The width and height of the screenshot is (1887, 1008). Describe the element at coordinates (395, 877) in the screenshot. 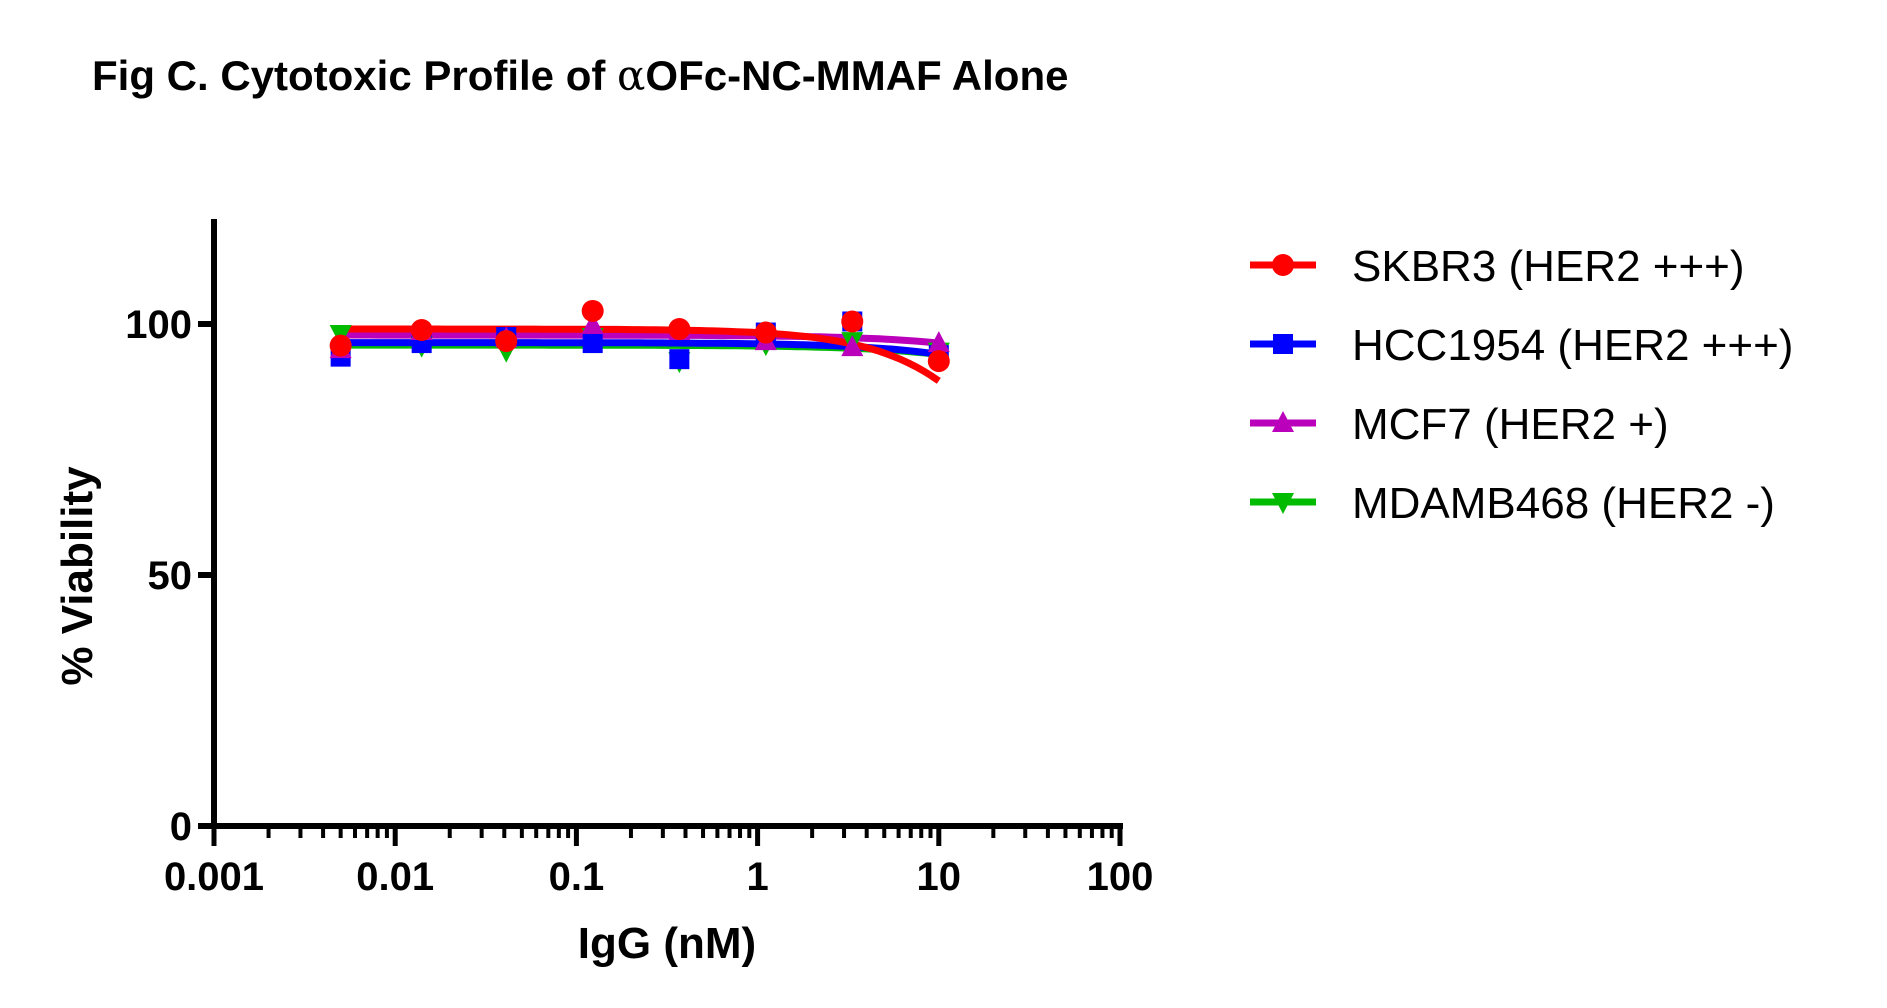

I see `x-tick-label: 0.01` at that location.